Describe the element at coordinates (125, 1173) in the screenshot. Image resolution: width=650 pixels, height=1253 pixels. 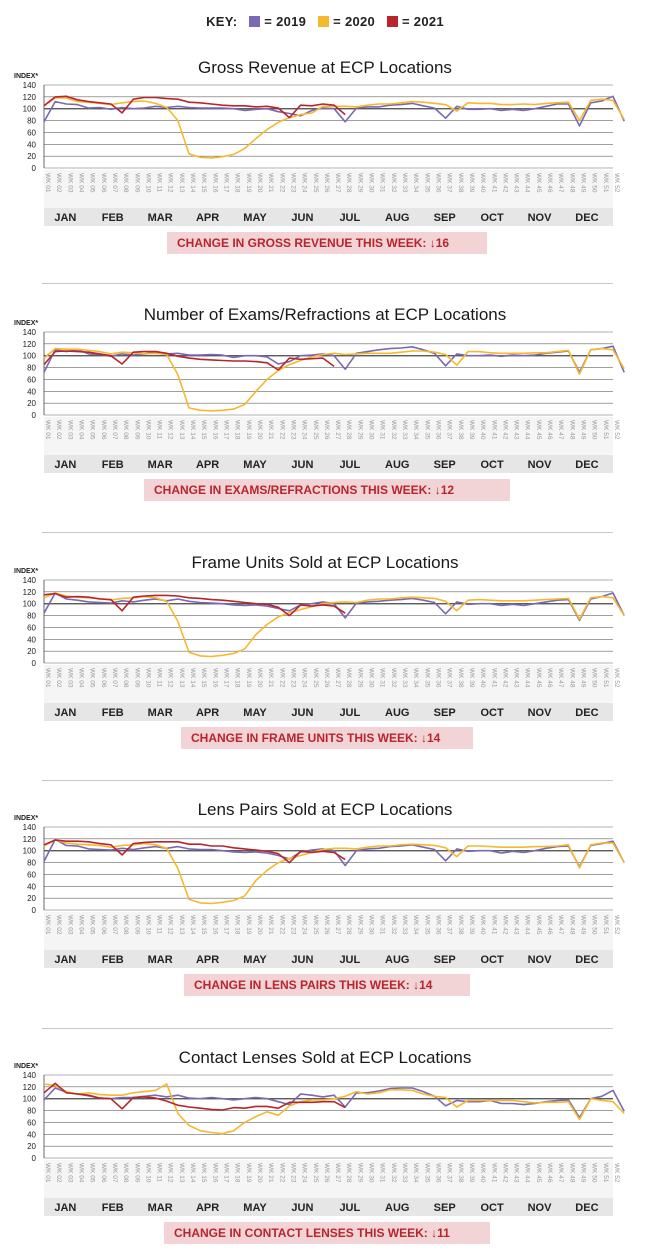
I see `week-tick-label: WK 08` at that location.